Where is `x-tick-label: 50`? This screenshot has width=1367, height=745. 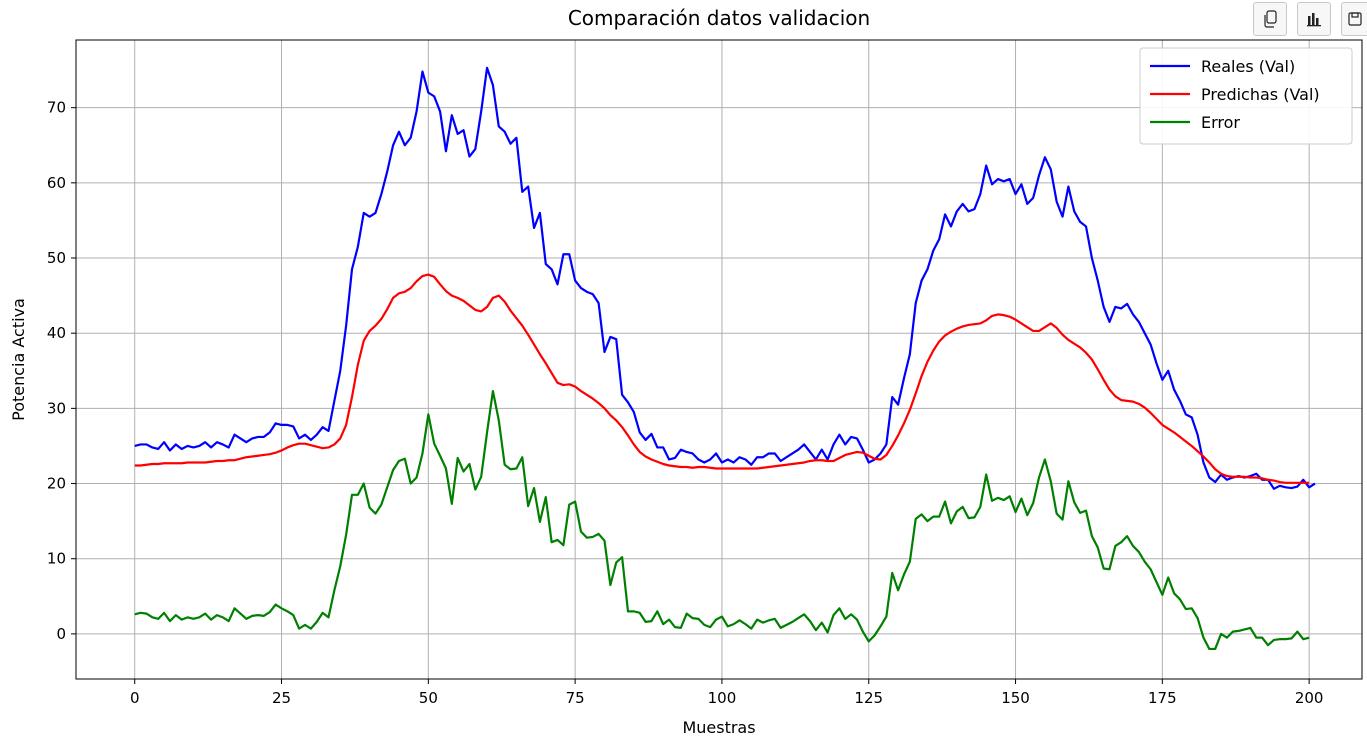 x-tick-label: 50 is located at coordinates (428, 698).